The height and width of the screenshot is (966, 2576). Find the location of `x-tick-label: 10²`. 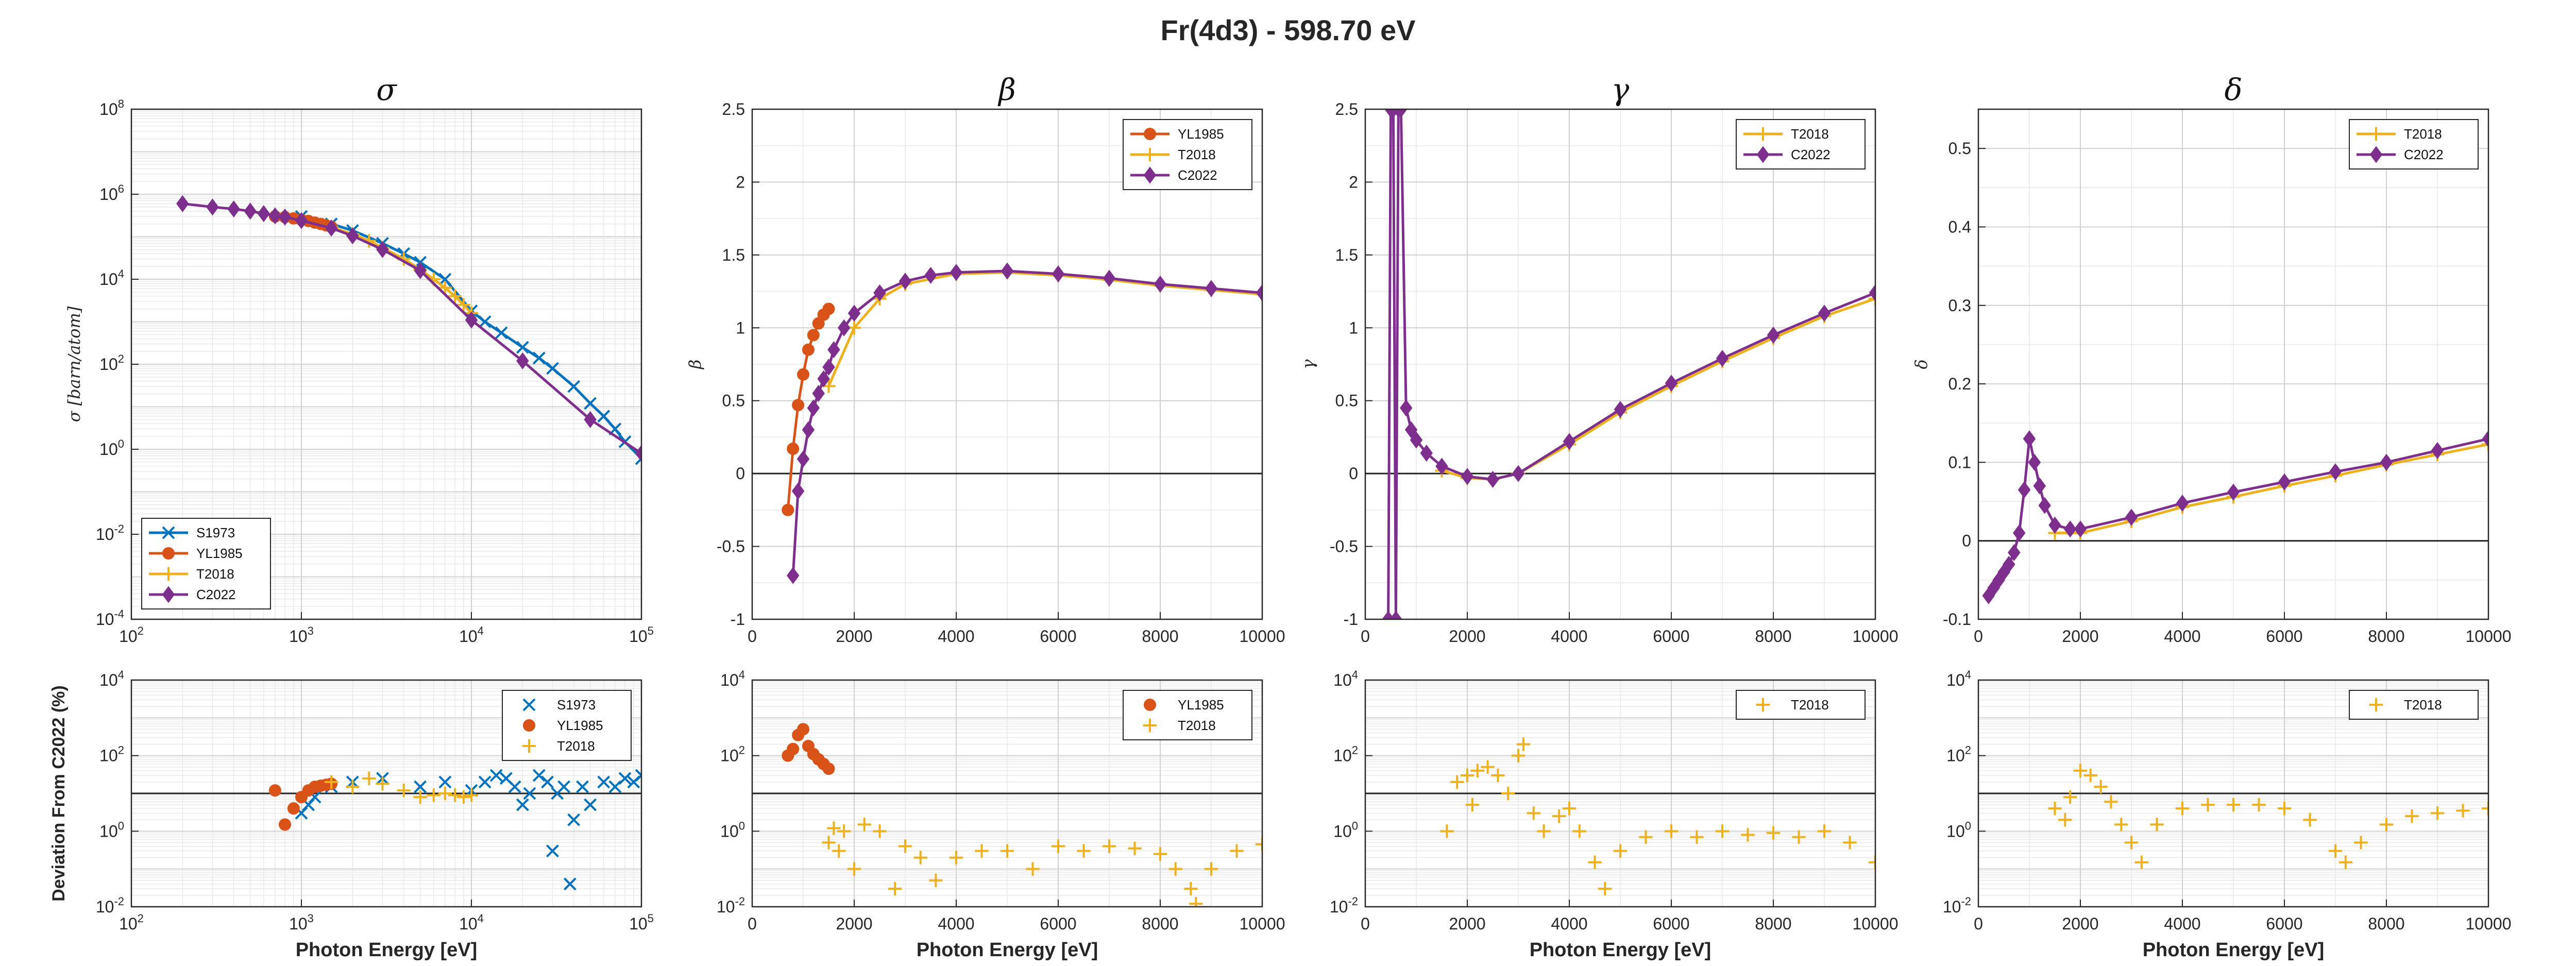

x-tick-label: 10² is located at coordinates (131, 635).